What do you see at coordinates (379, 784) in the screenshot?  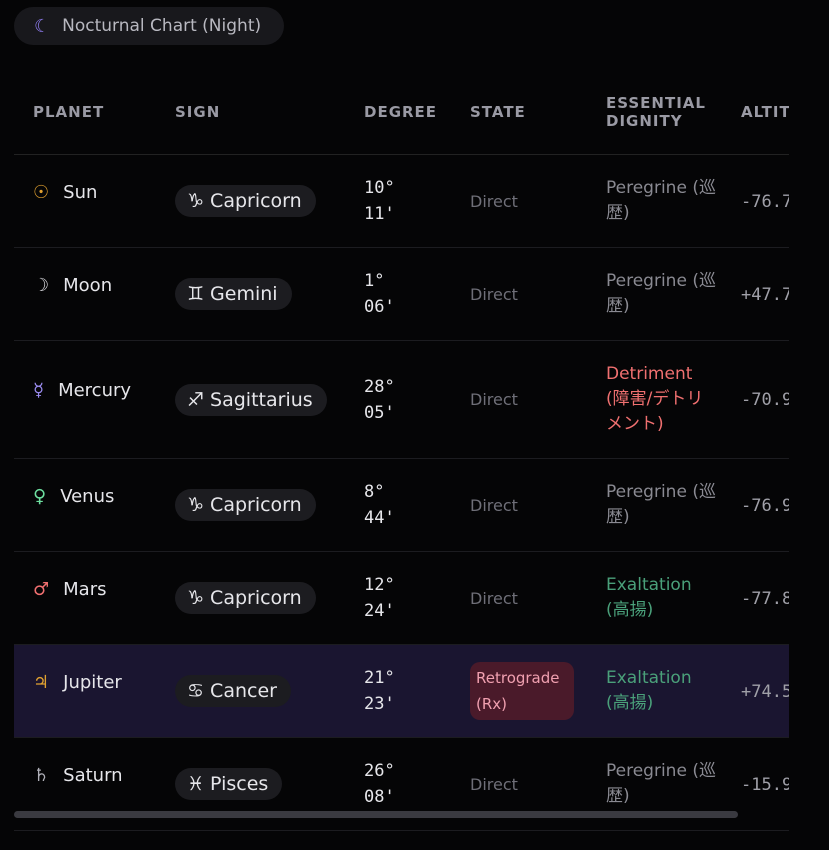 I see `degree: 26° 08'` at bounding box center [379, 784].